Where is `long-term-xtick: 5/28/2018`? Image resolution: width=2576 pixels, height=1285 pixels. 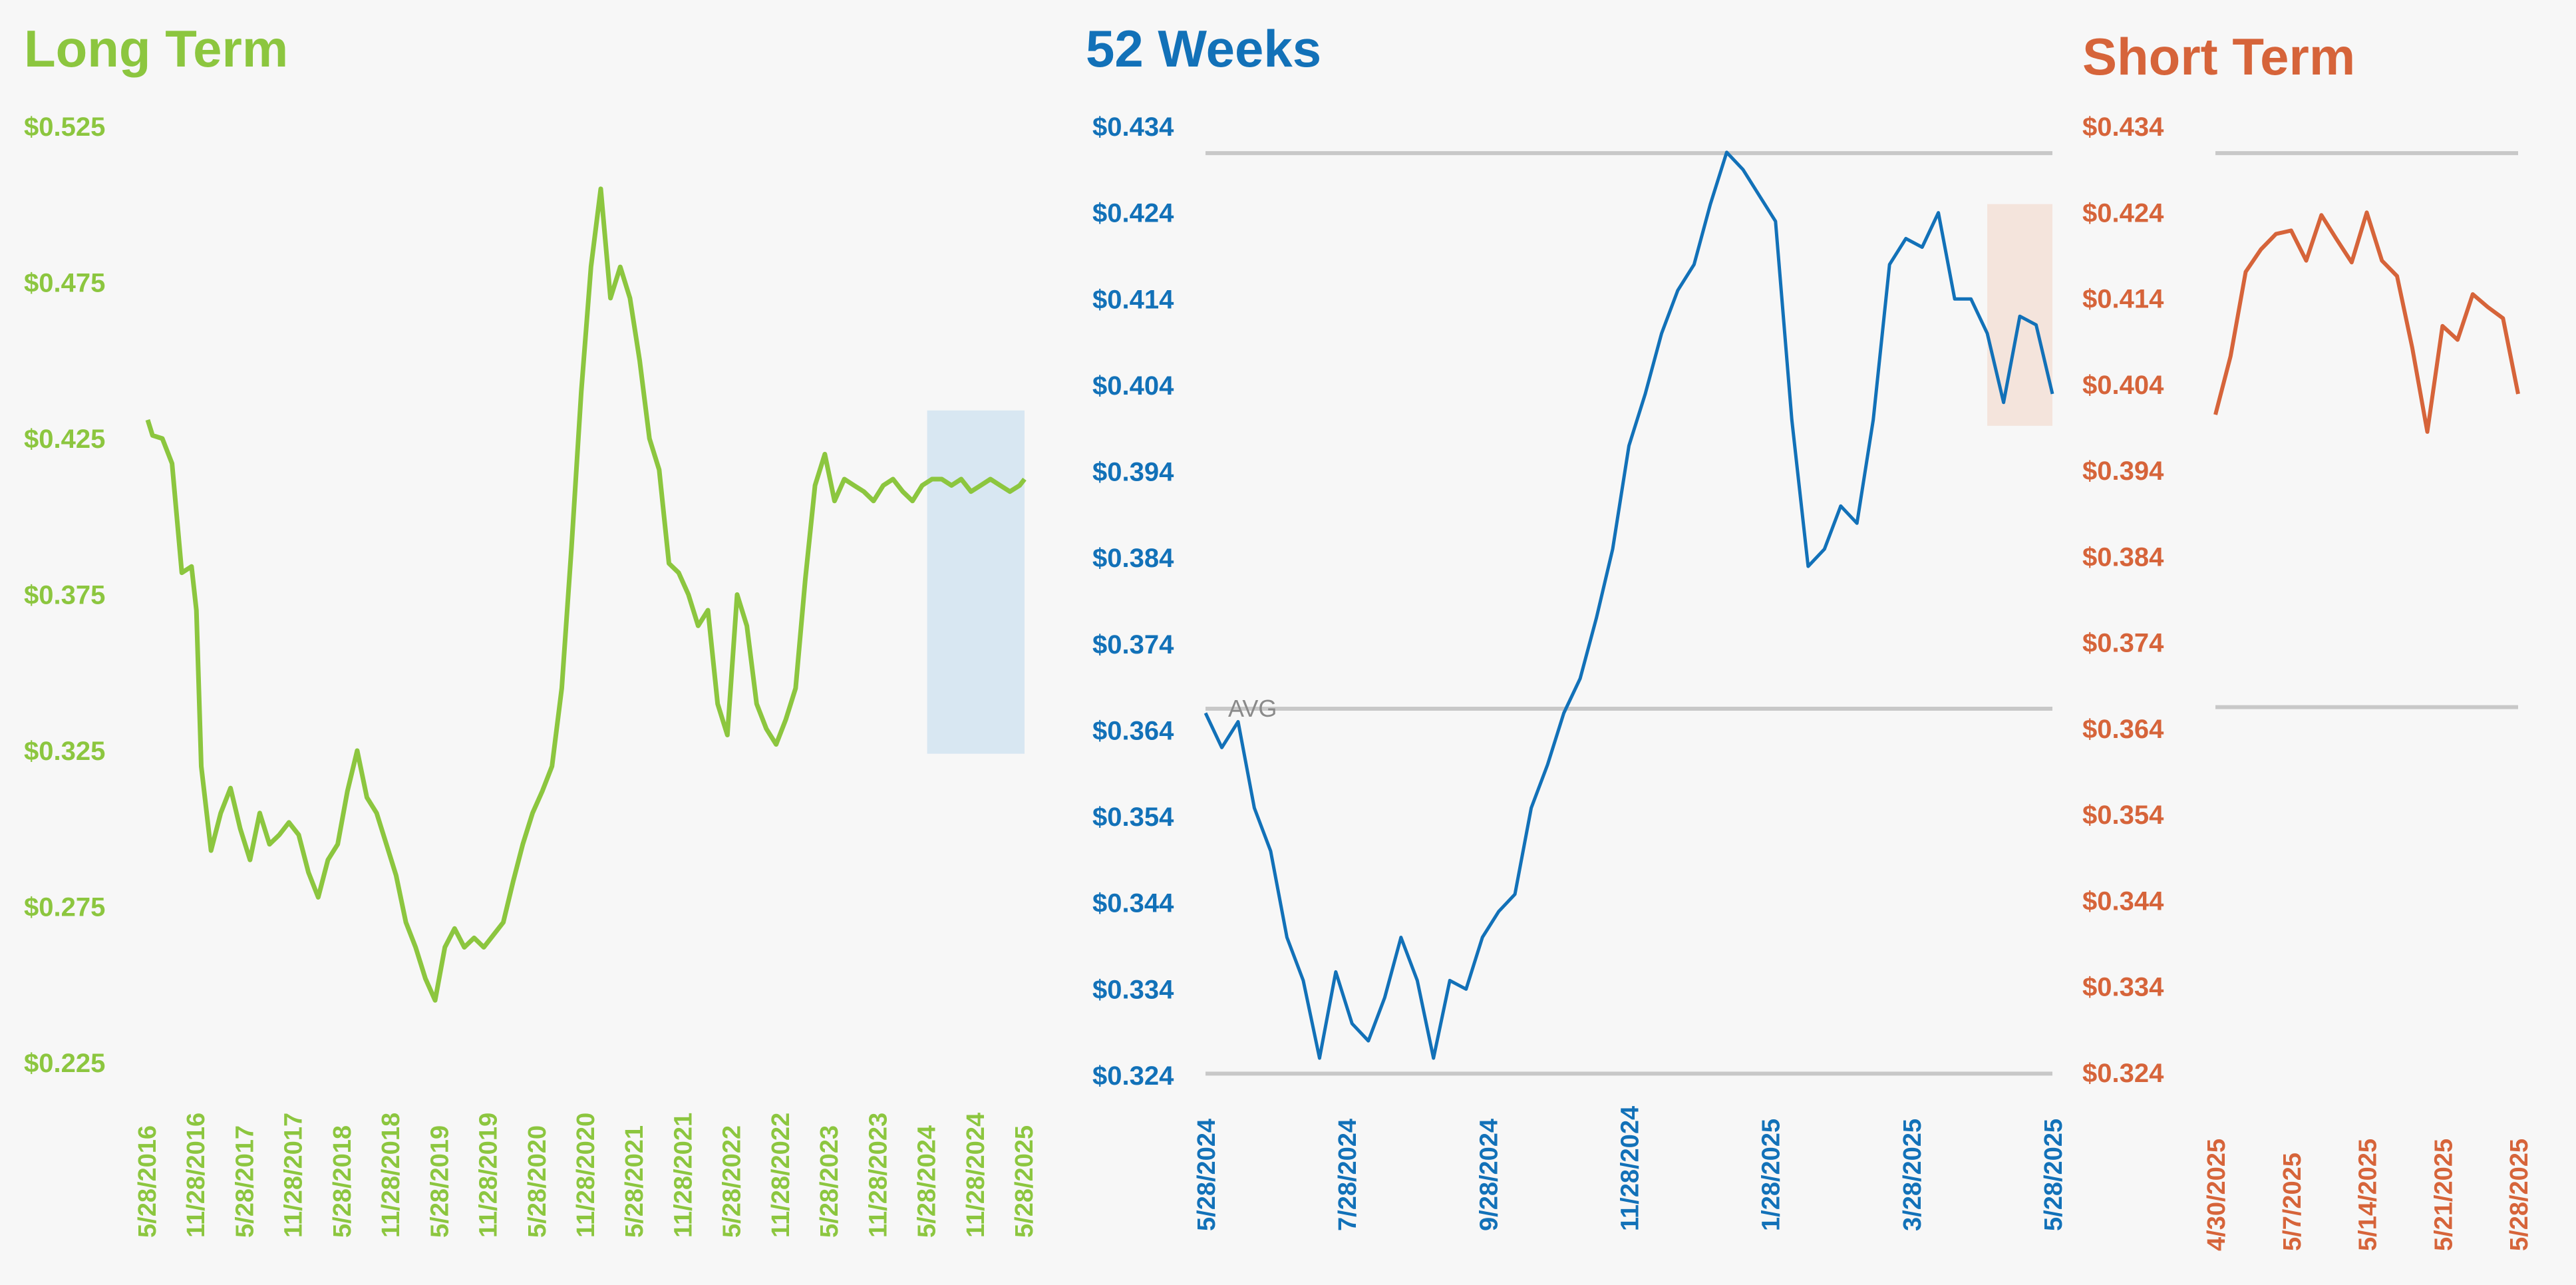
long-term-xtick: 5/28/2018 is located at coordinates (343, 1181).